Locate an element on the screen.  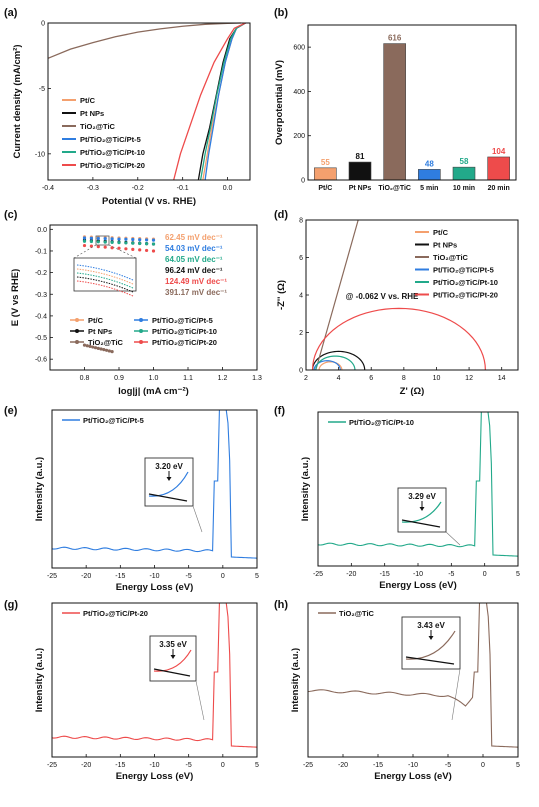
x-tick-label: -20 is located at coordinates (343, 765).